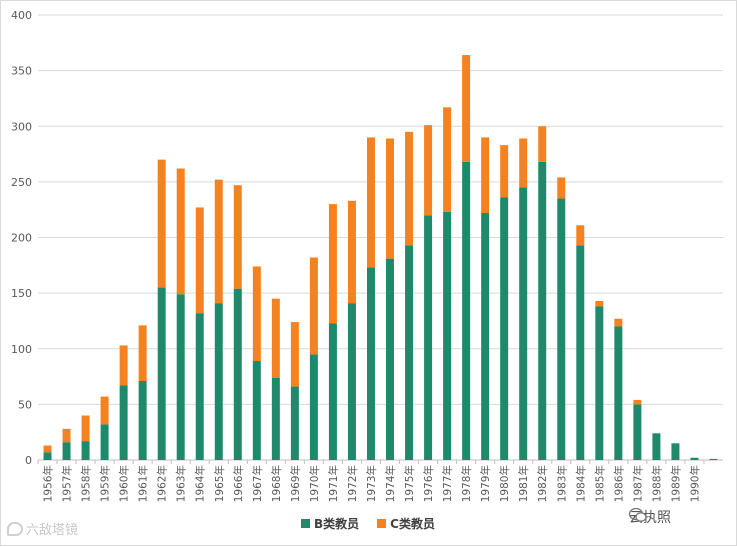 This screenshot has width=737, height=547. Describe the element at coordinates (105, 483) in the screenshot. I see `x-tick-label: 1959年` at that location.